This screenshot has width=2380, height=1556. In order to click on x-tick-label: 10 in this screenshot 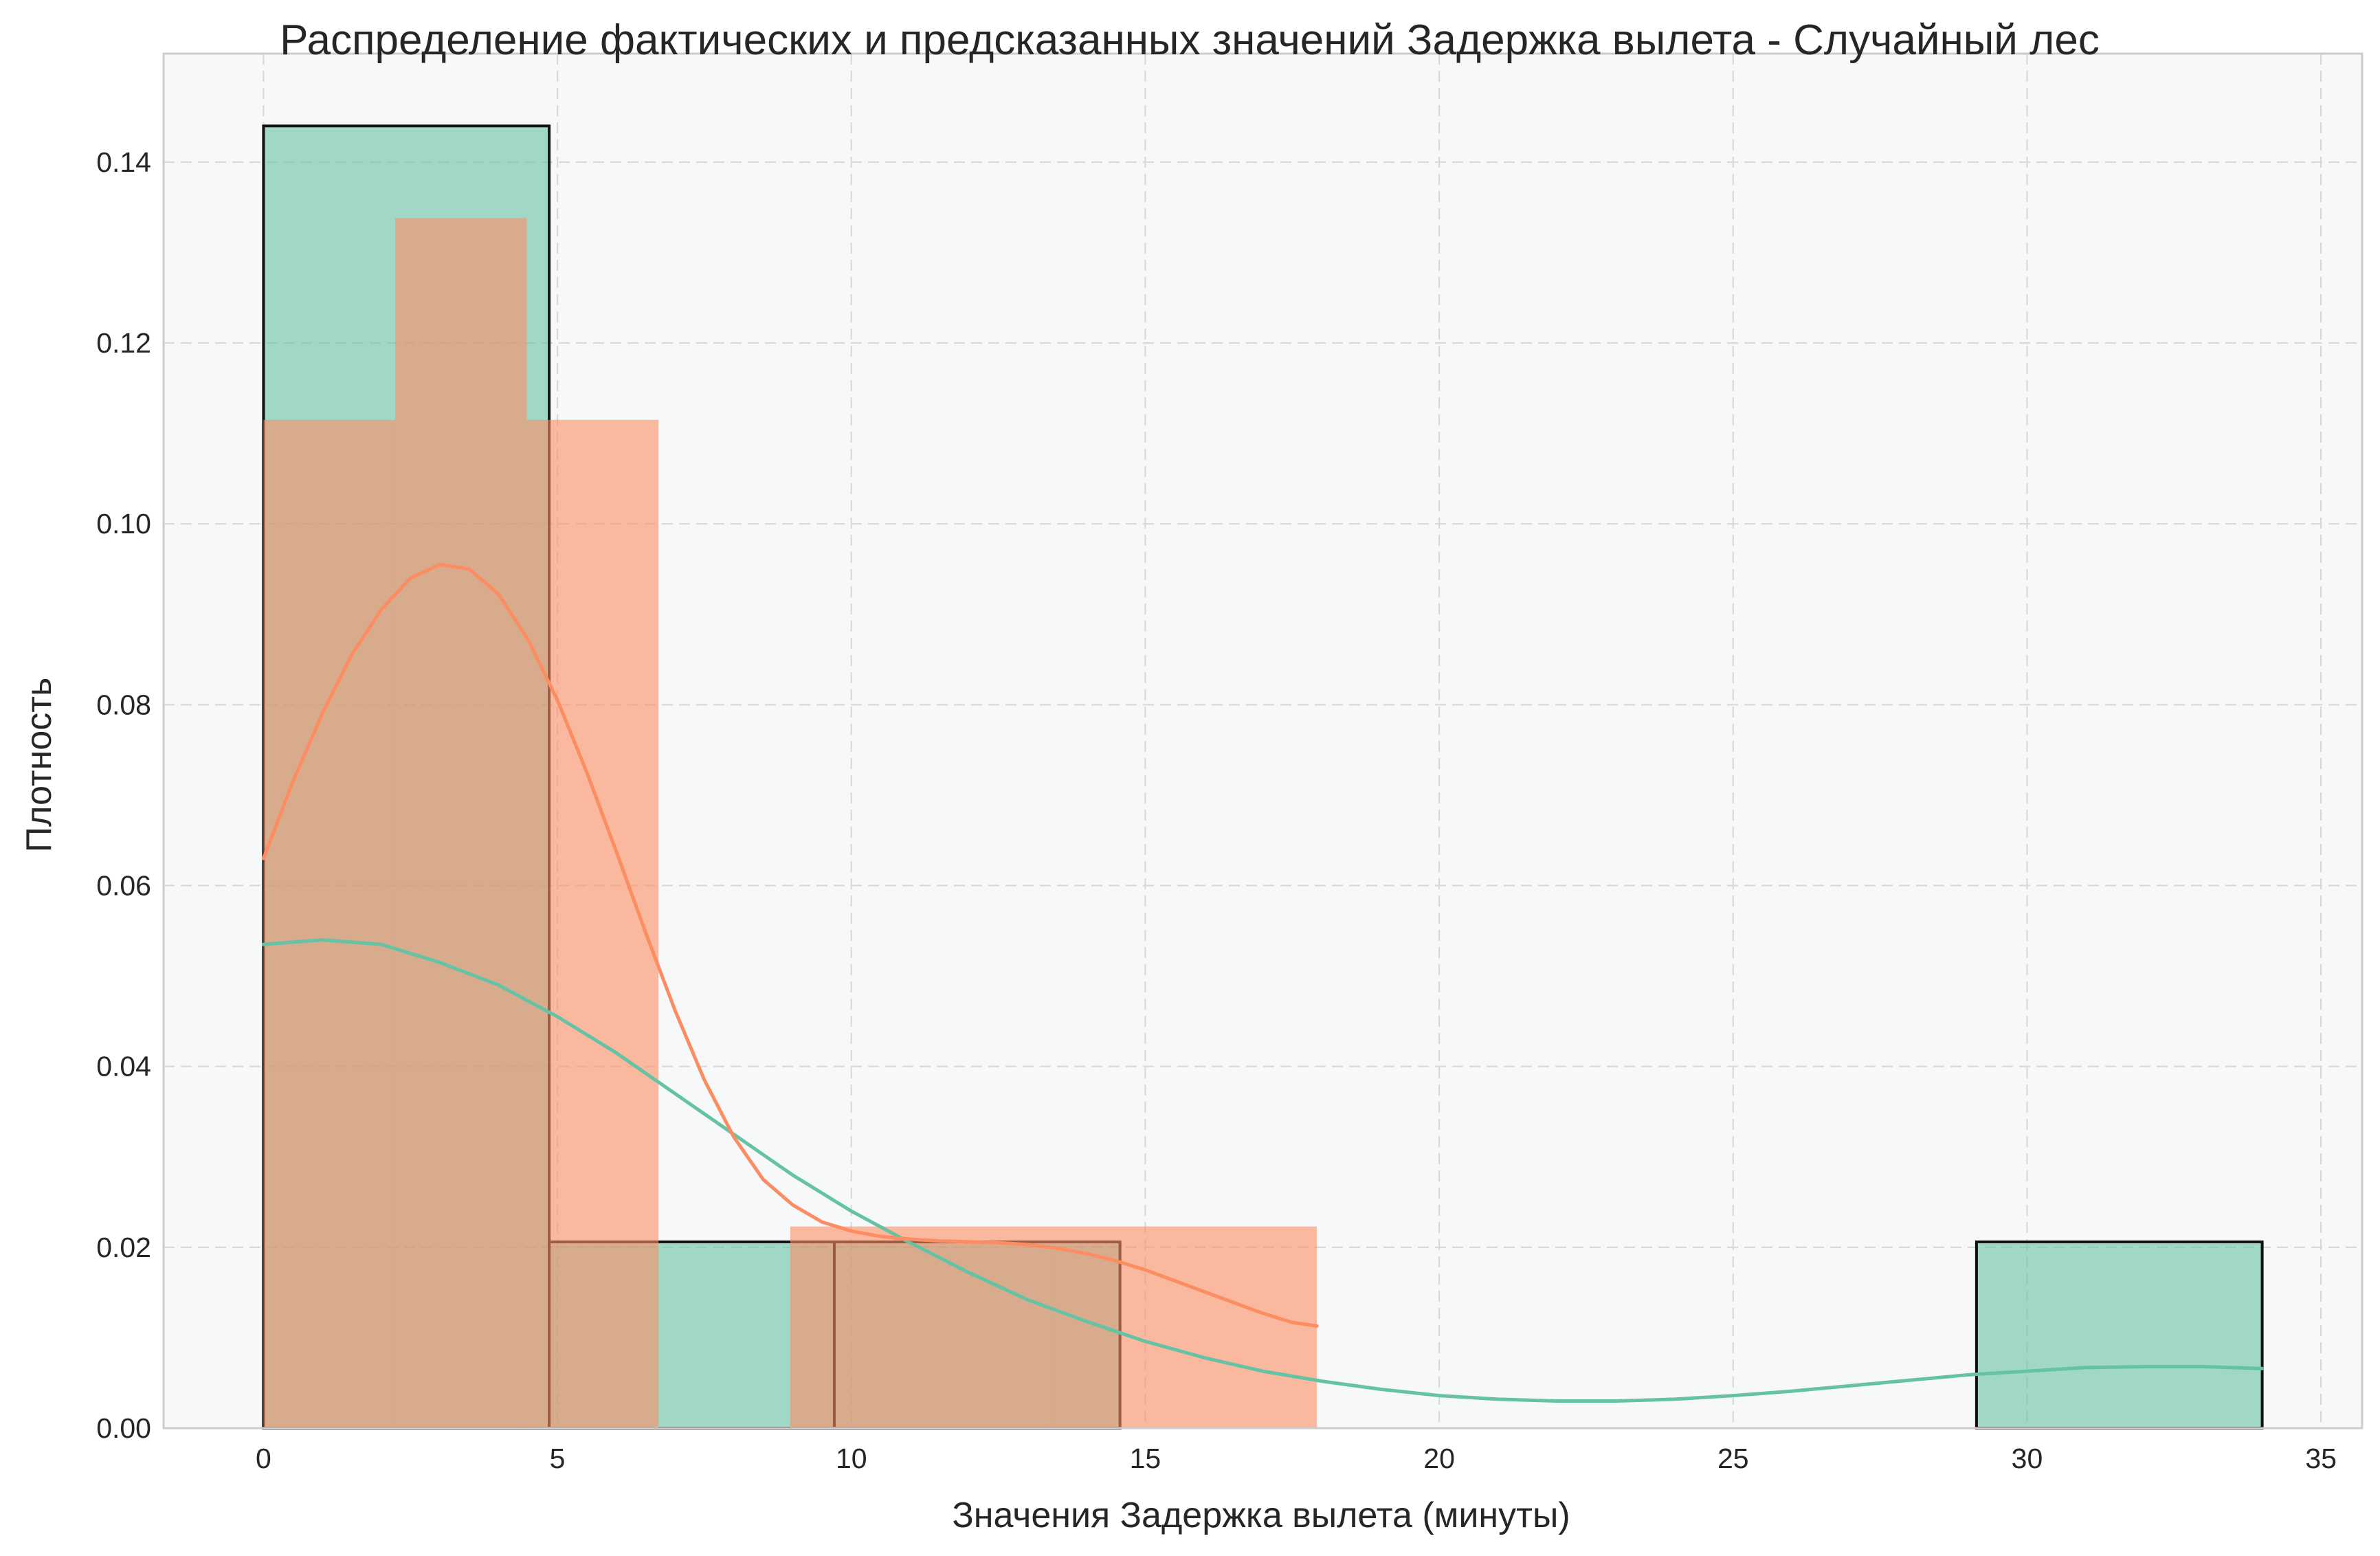, I will do `click(851, 1458)`.